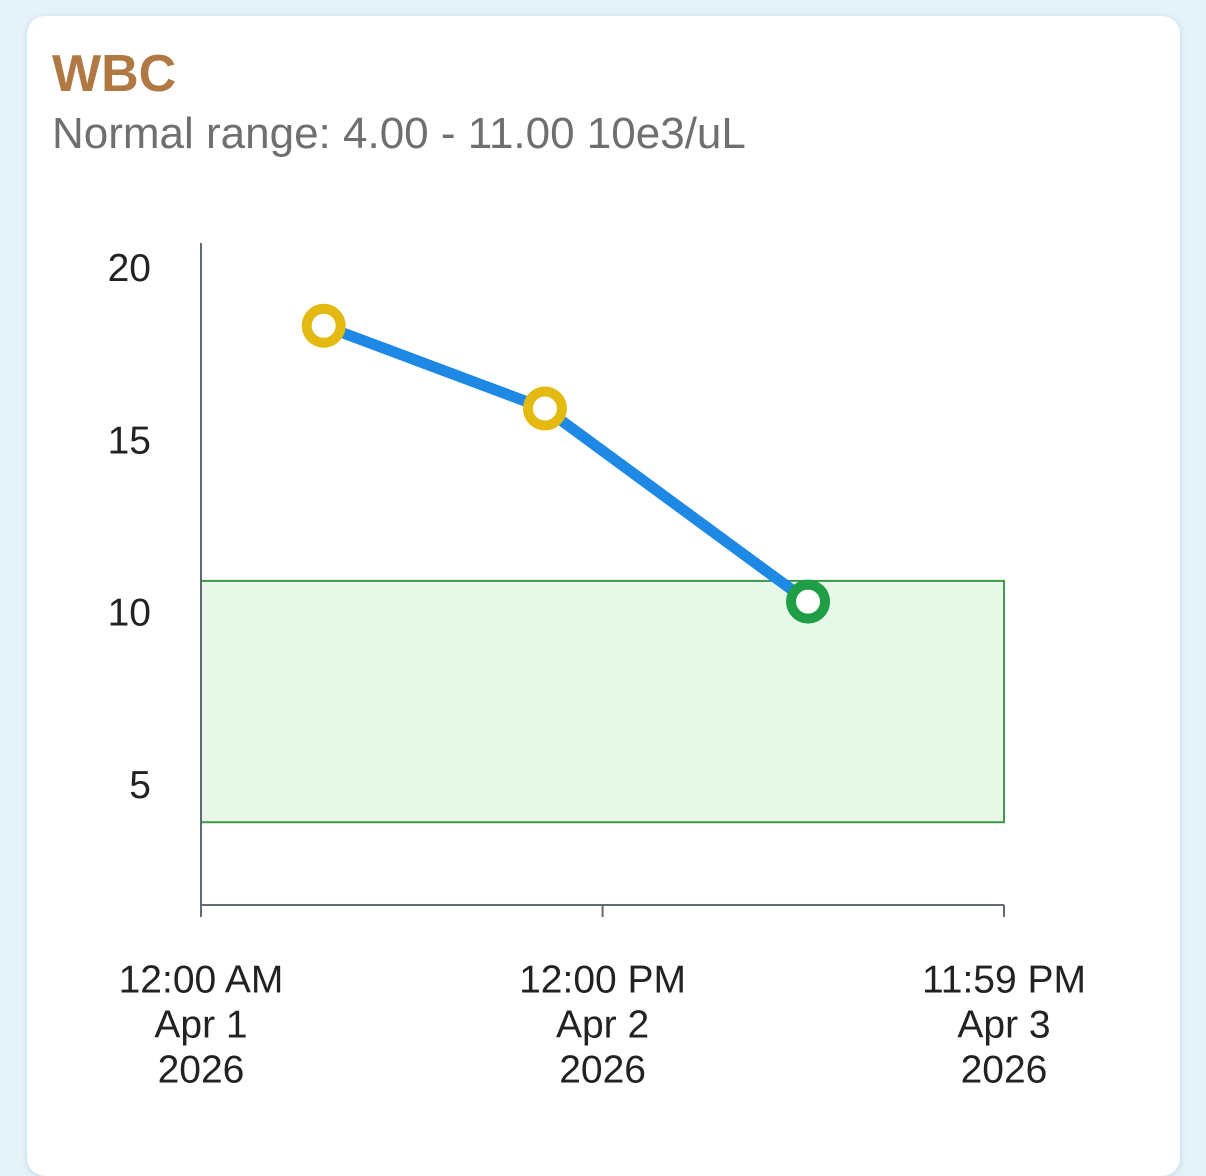 Image resolution: width=1206 pixels, height=1176 pixels. What do you see at coordinates (129, 268) in the screenshot?
I see `y-tick-label: 20` at bounding box center [129, 268].